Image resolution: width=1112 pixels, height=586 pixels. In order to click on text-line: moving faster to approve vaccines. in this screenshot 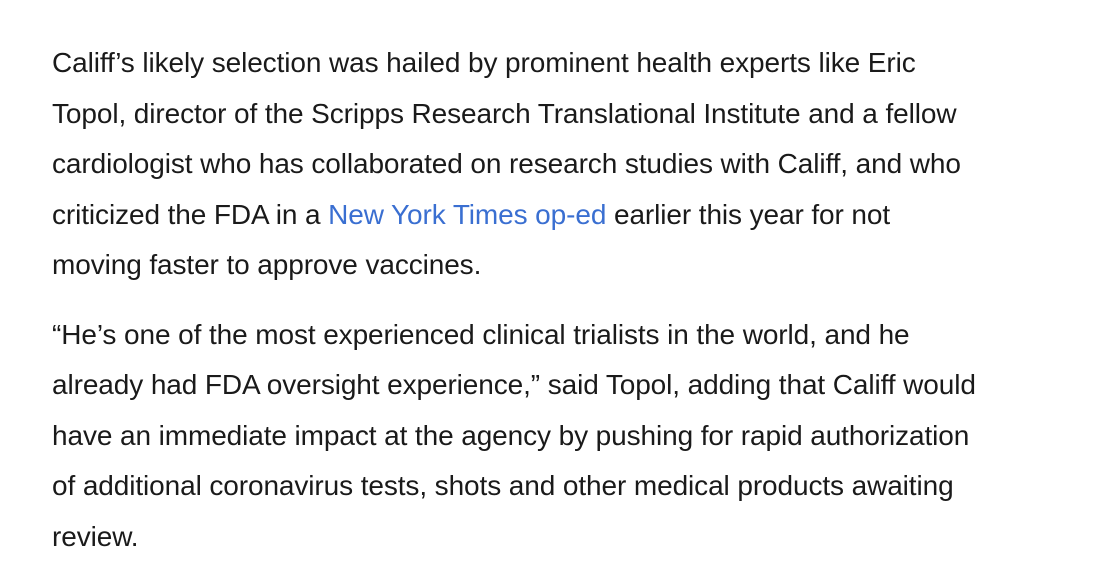, I will do `click(267, 264)`.